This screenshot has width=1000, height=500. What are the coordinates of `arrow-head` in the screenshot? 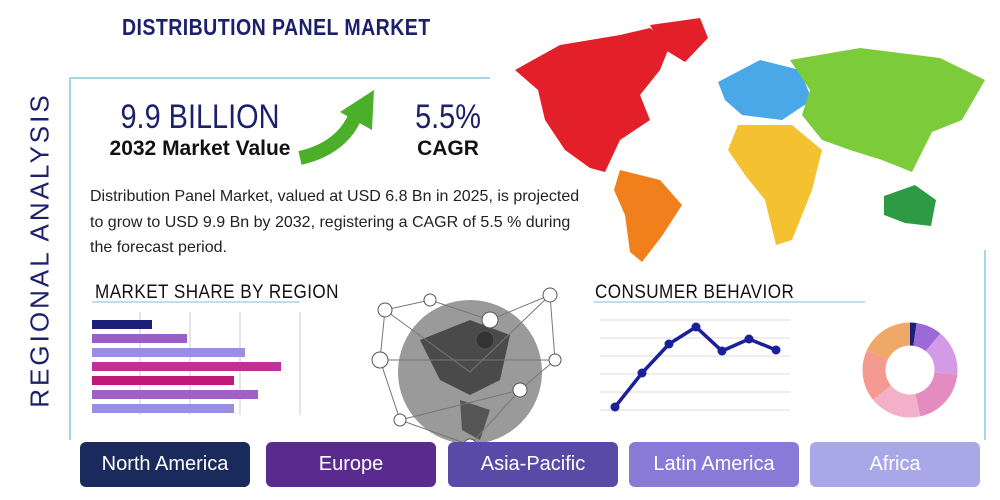 It's located at (357, 110).